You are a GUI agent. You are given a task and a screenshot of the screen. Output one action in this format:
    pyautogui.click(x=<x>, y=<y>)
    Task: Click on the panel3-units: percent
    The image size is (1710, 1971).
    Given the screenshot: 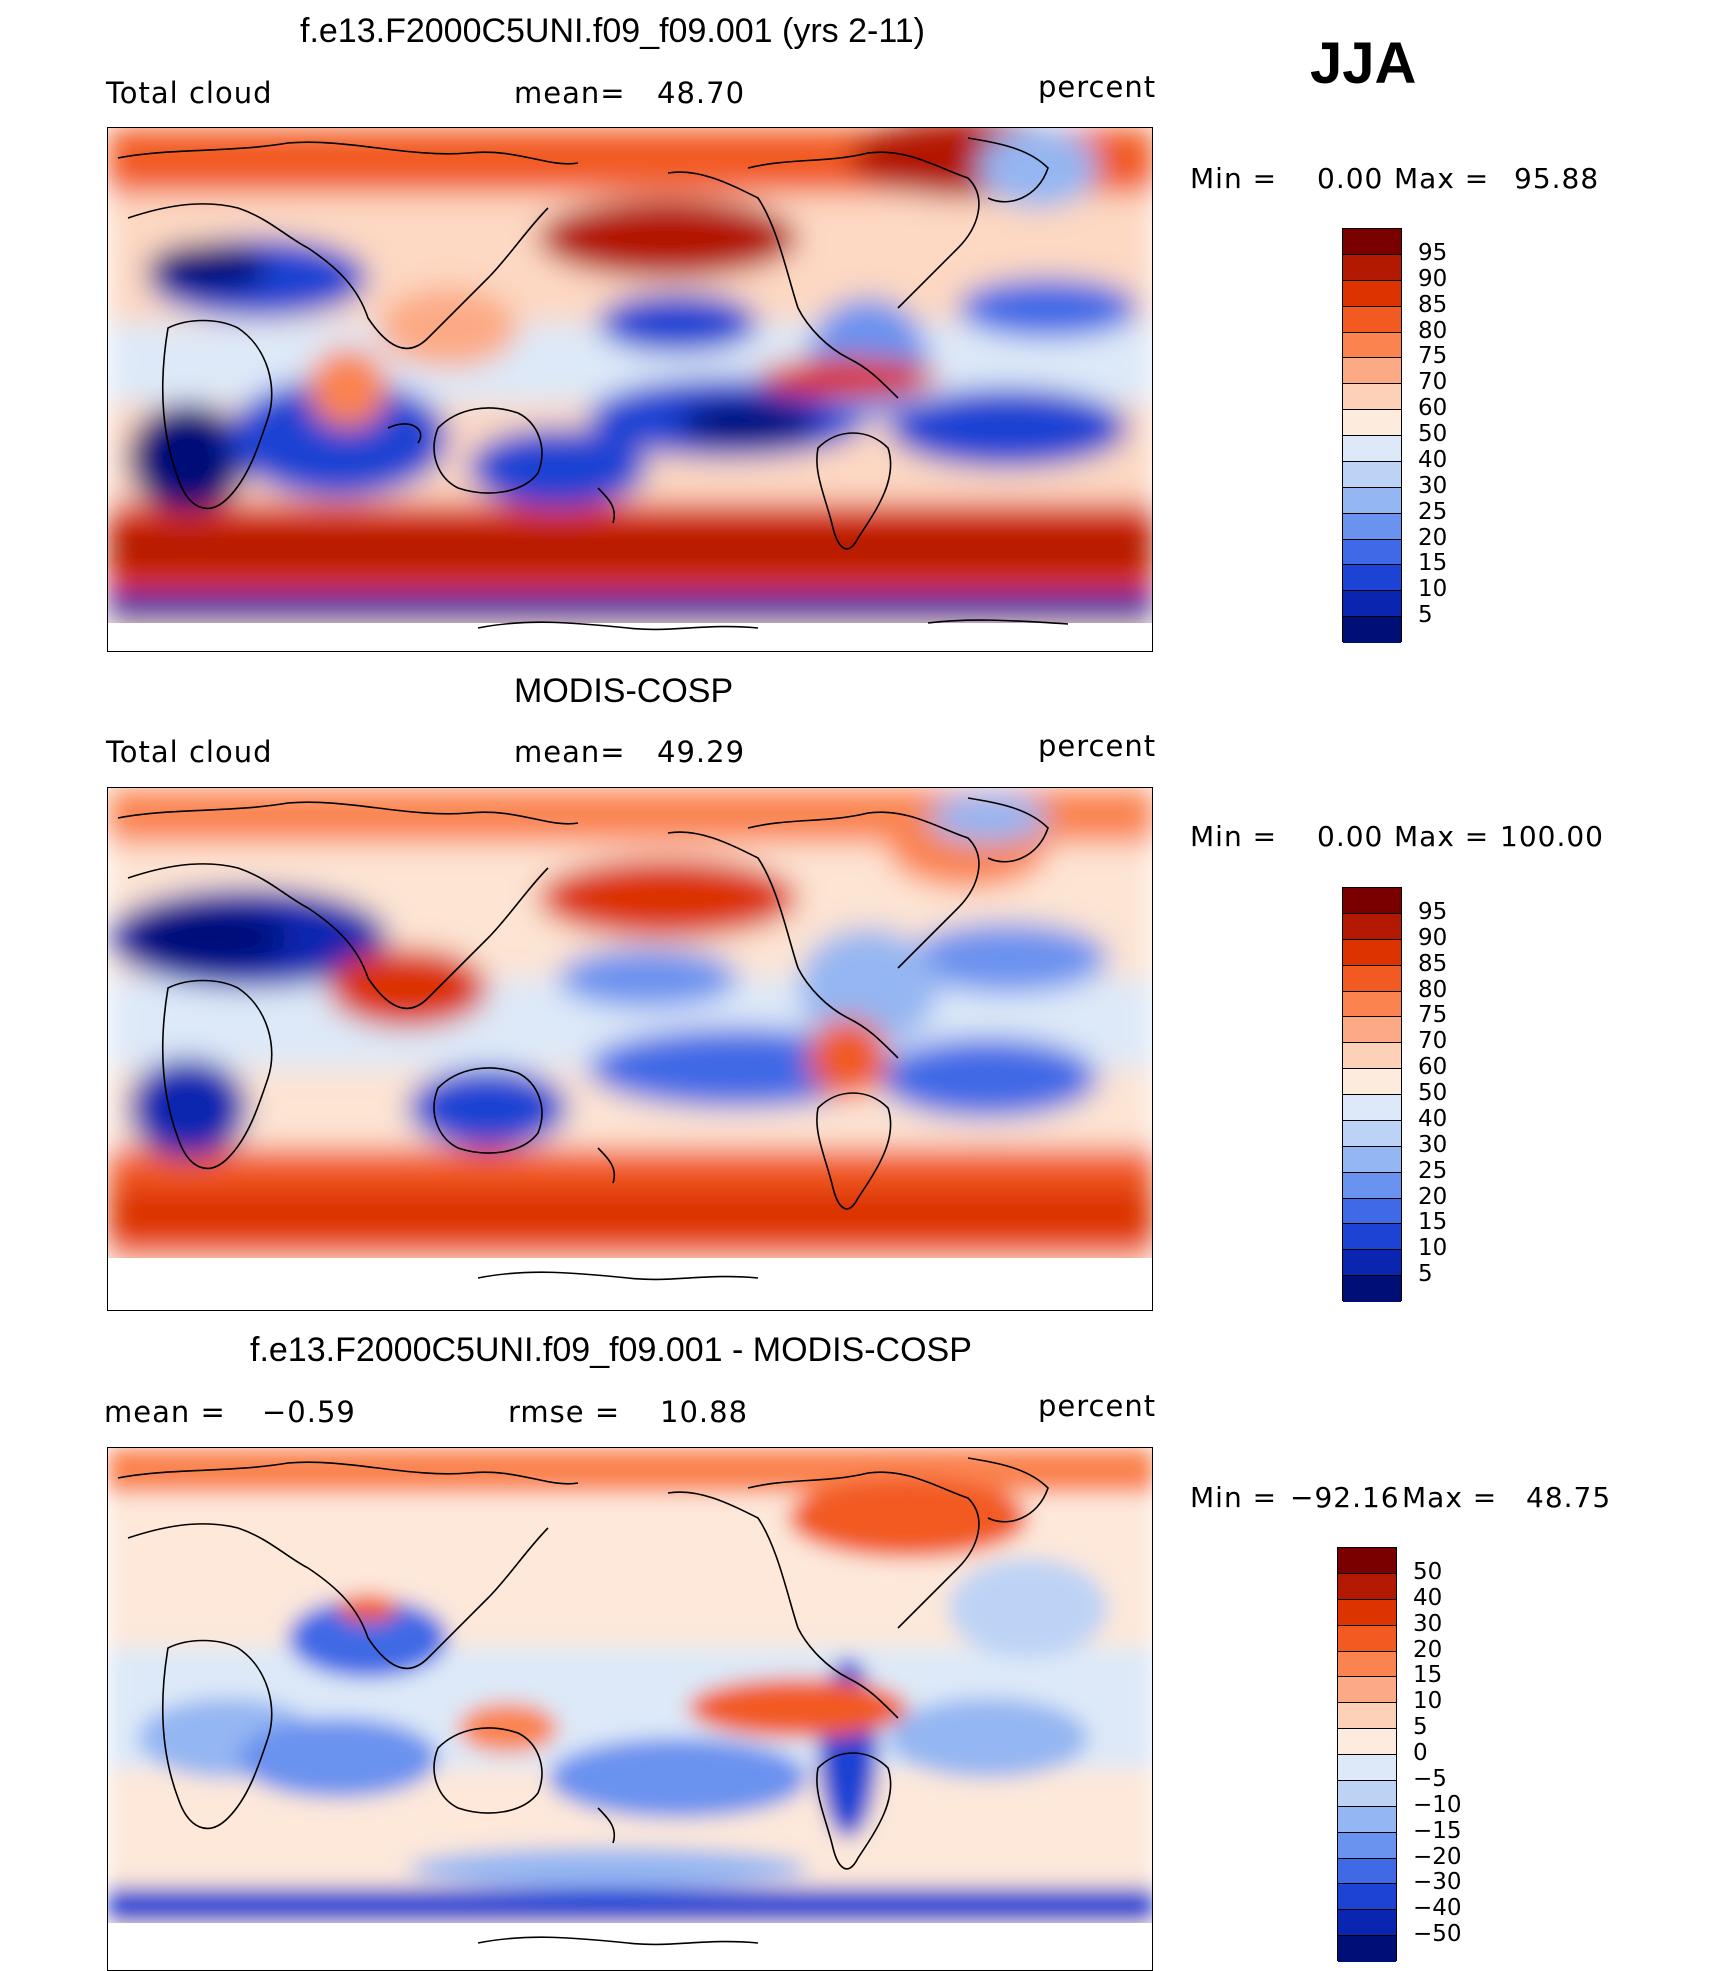 What is the action you would take?
    pyautogui.click(x=1097, y=1406)
    